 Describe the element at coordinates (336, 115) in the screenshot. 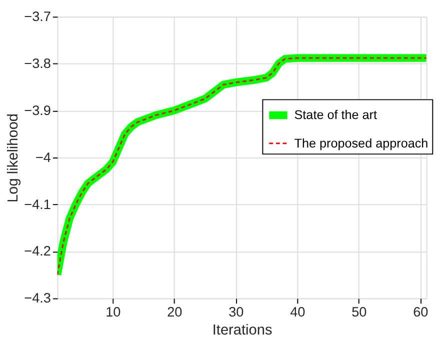

I see `legend-label: State of the art` at that location.